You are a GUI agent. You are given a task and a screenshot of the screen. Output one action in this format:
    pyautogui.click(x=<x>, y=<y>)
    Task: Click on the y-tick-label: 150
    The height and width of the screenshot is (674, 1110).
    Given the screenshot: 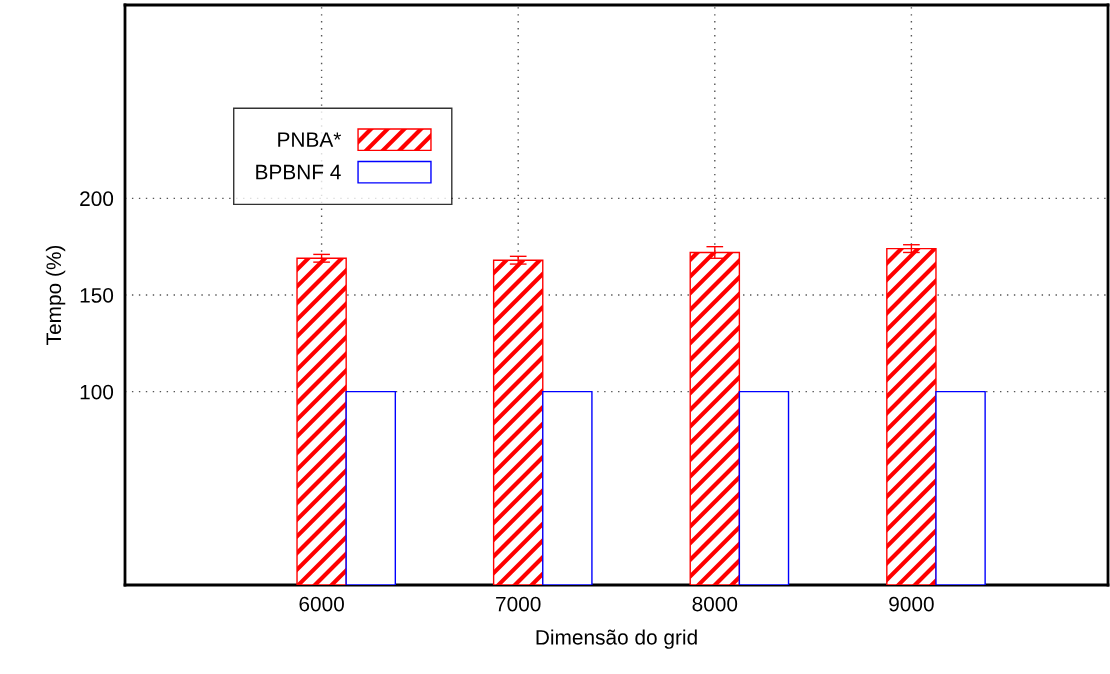 What is the action you would take?
    pyautogui.click(x=97, y=295)
    